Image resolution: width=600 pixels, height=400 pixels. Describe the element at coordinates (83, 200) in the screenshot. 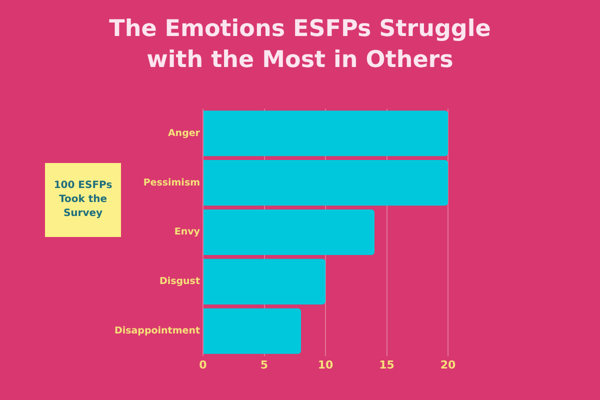

I see `text: 100 ESFPs Took the Survey` at that location.